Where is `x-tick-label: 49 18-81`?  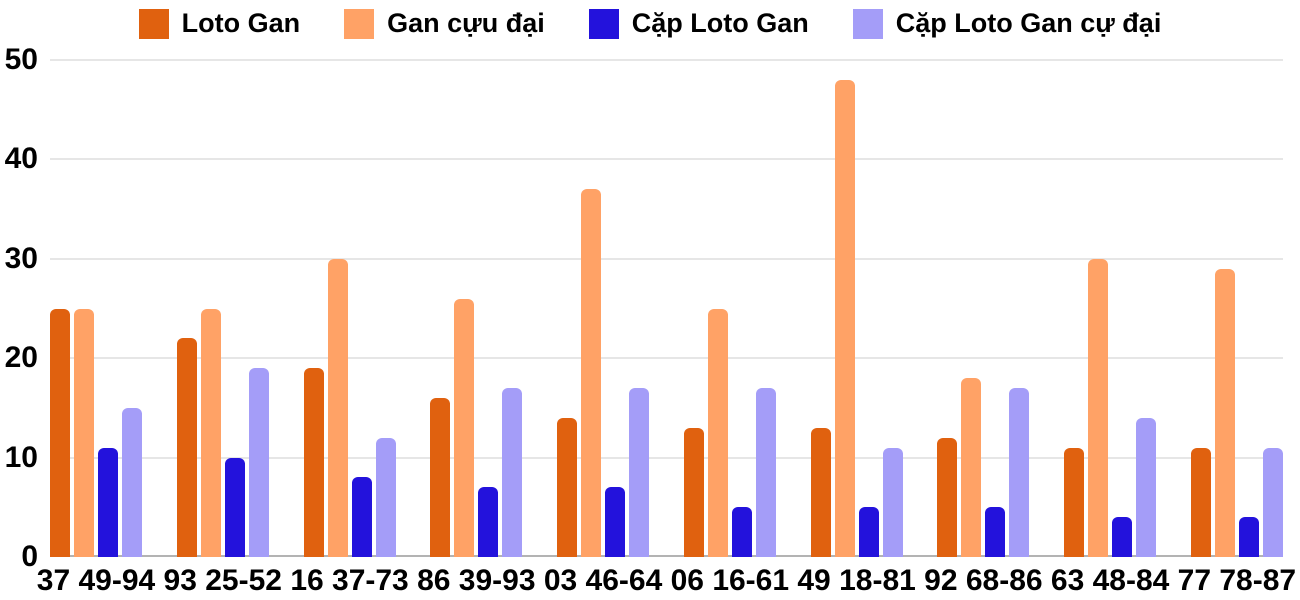
x-tick-label: 49 18-81 is located at coordinates (856, 580).